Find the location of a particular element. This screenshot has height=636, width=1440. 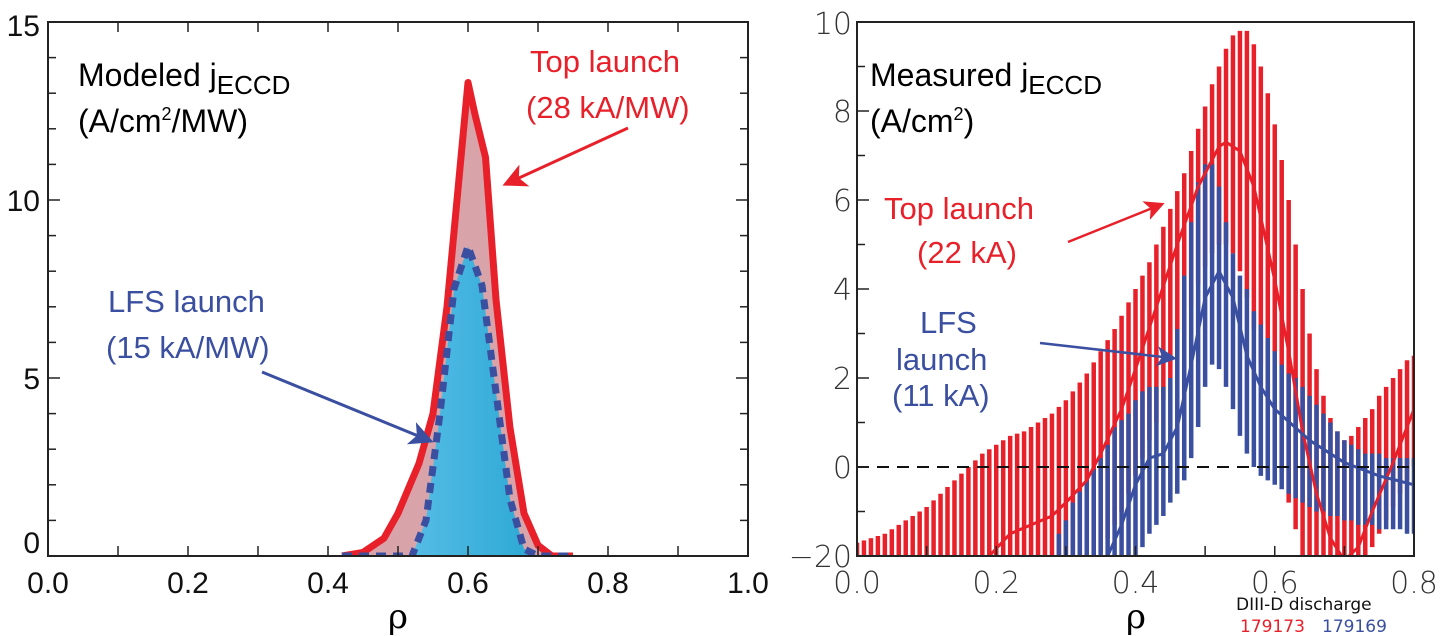

lfs-launch-current: (11 kA) is located at coordinates (941, 395).